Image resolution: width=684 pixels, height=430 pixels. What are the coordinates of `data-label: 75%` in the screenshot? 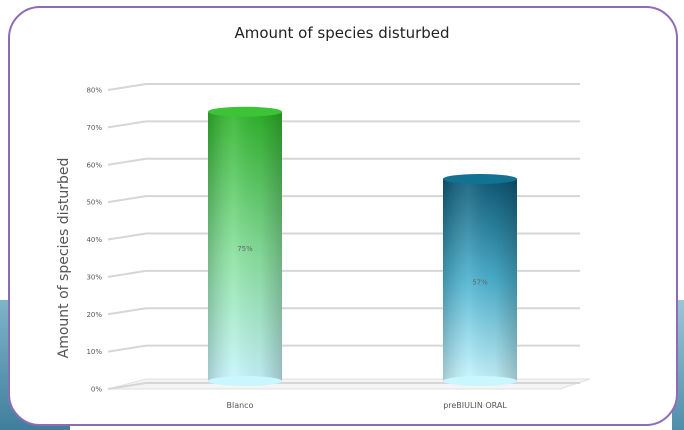 It's located at (245, 249).